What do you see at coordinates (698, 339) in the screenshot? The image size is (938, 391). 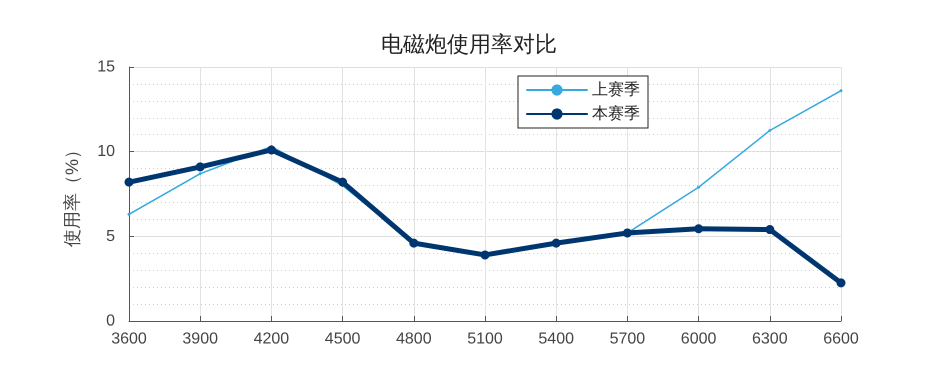 I see `x-tick-label: 6000` at bounding box center [698, 339].